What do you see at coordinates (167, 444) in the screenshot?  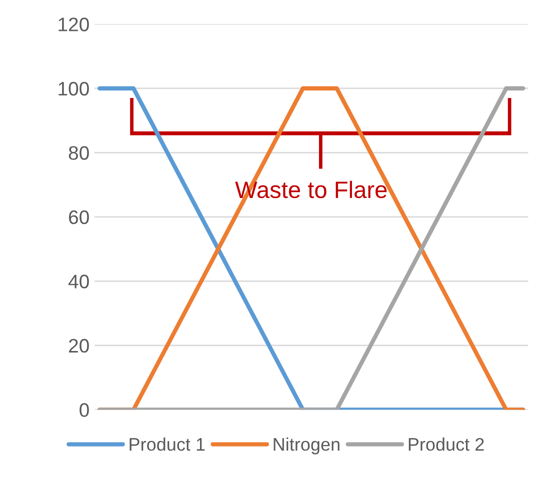 I see `legend-label: Product 1` at bounding box center [167, 444].